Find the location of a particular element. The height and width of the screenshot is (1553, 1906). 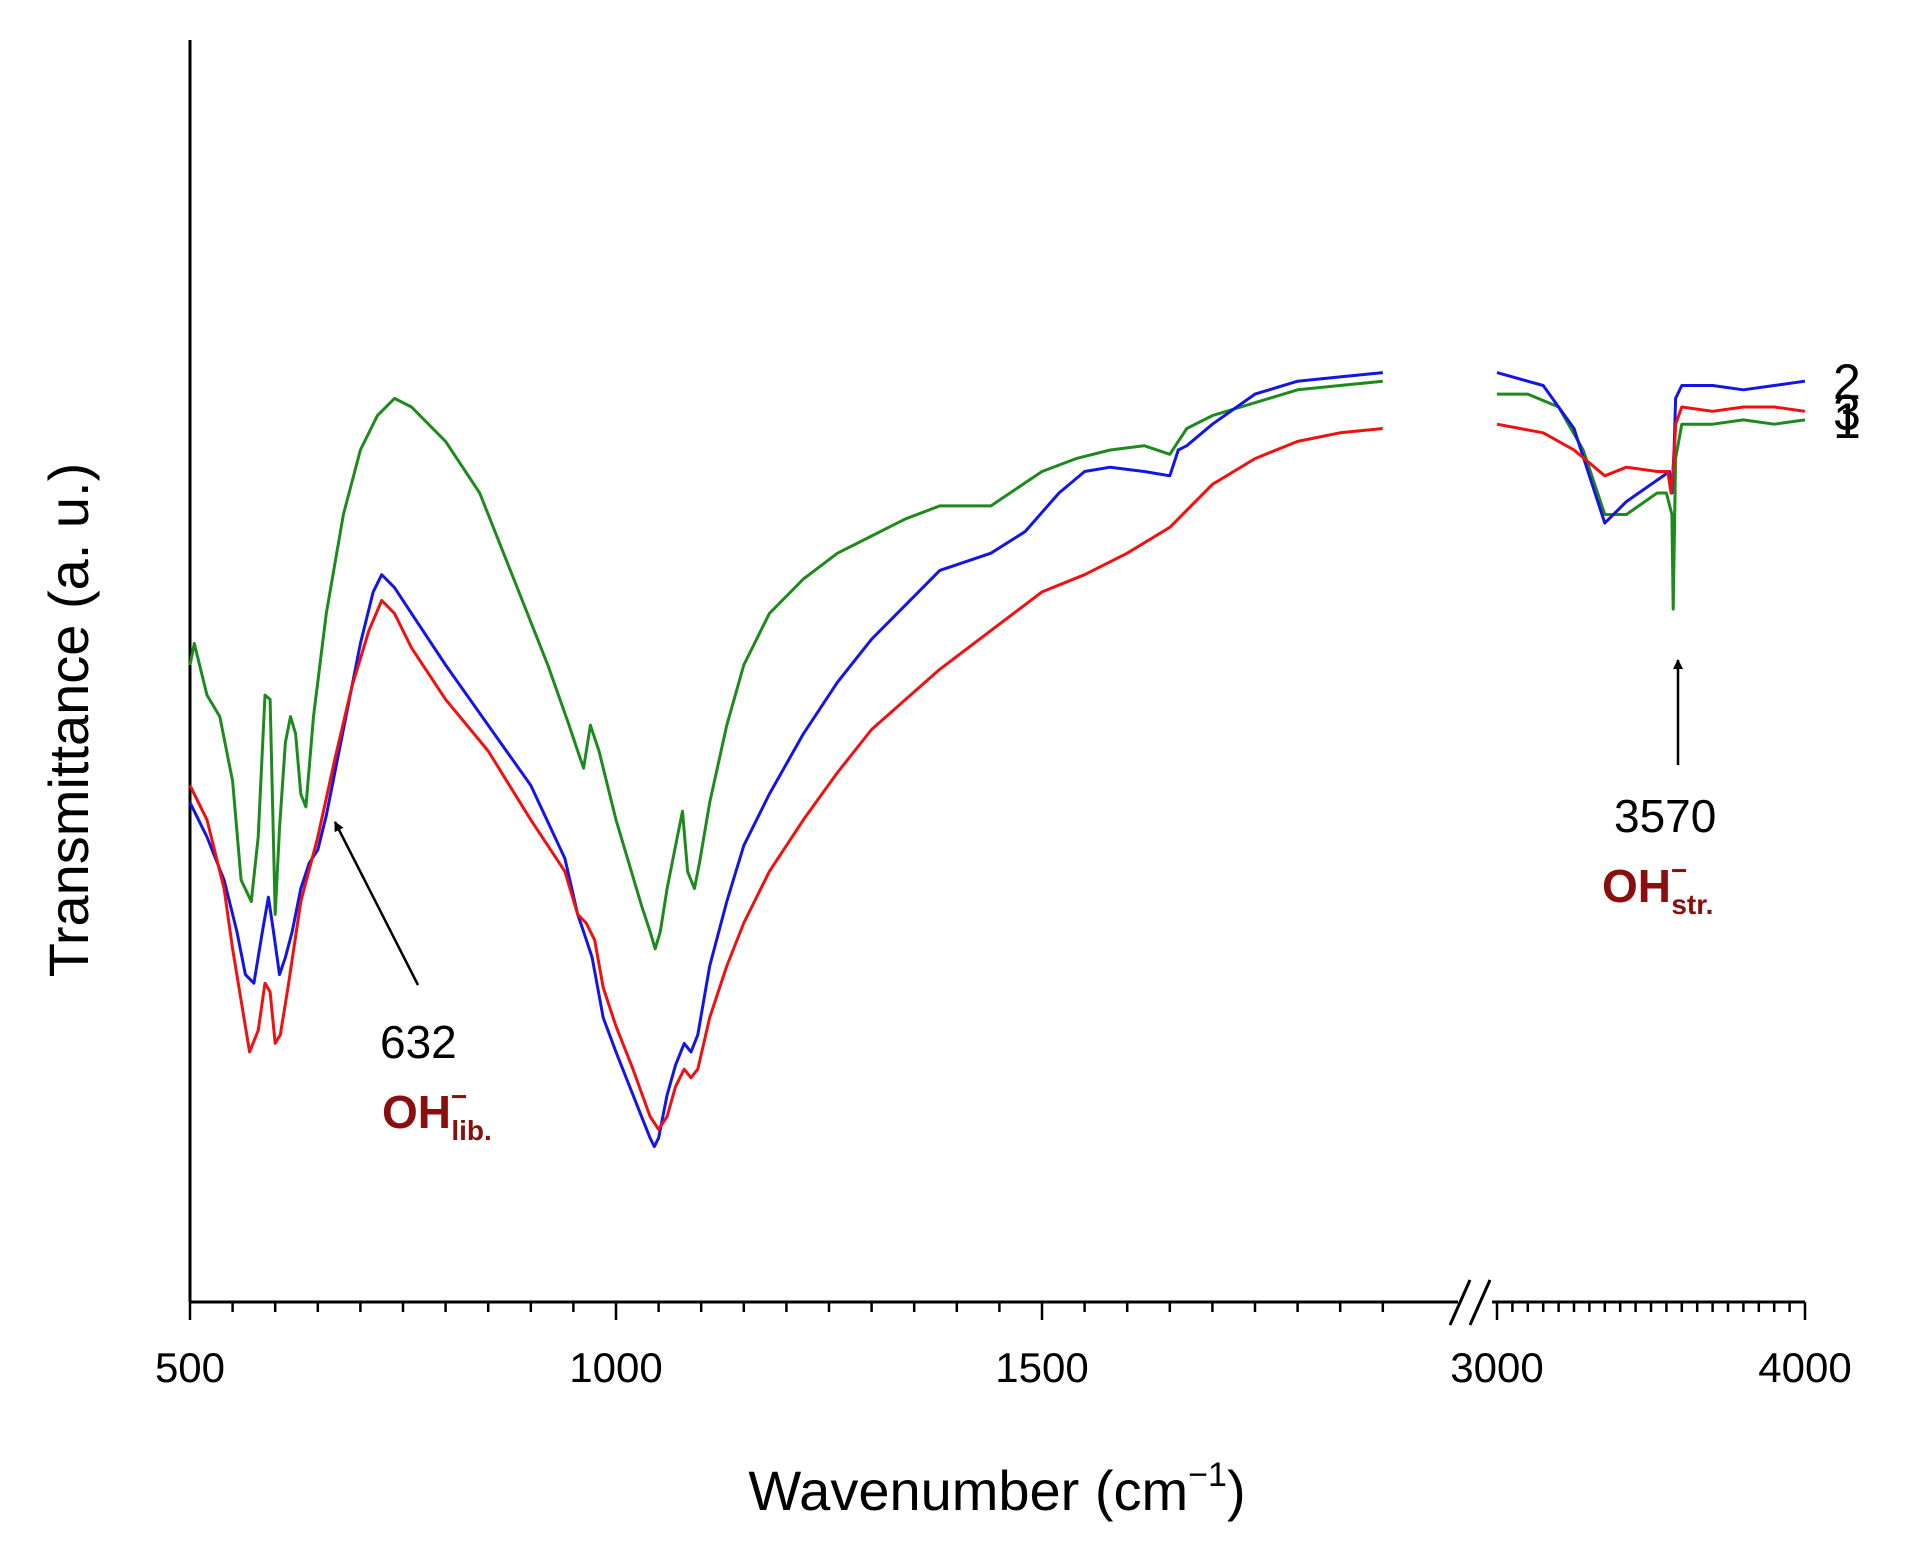

annotation-3570-species: OH− str. is located at coordinates (1657, 887).